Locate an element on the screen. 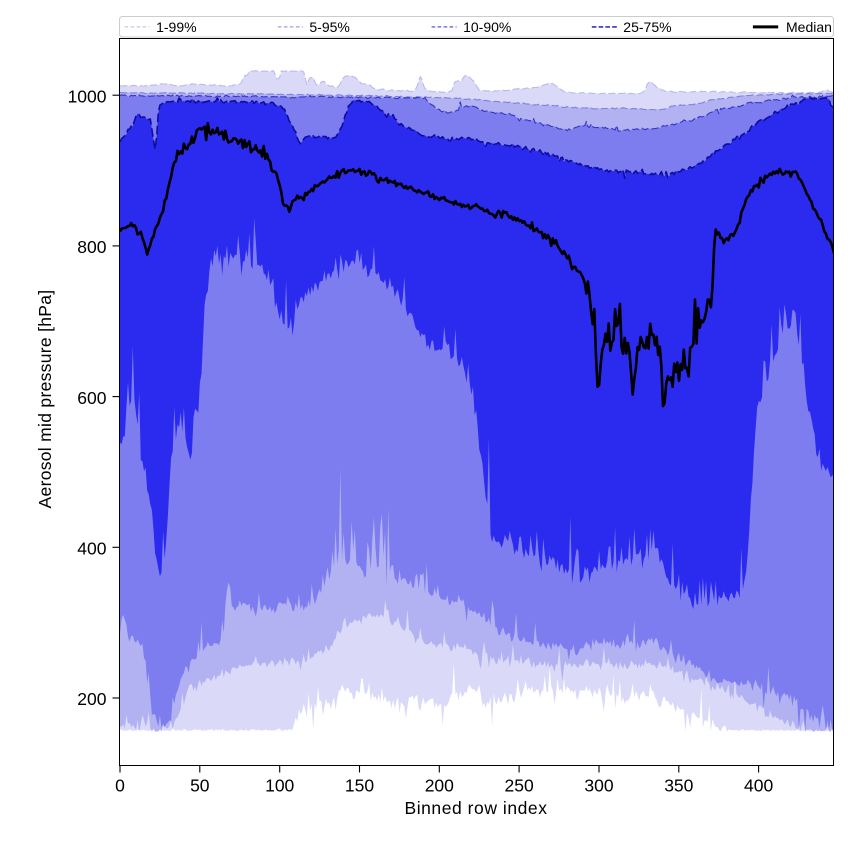 The image size is (850, 855). svg-text: 5-95% is located at coordinates (329, 27).